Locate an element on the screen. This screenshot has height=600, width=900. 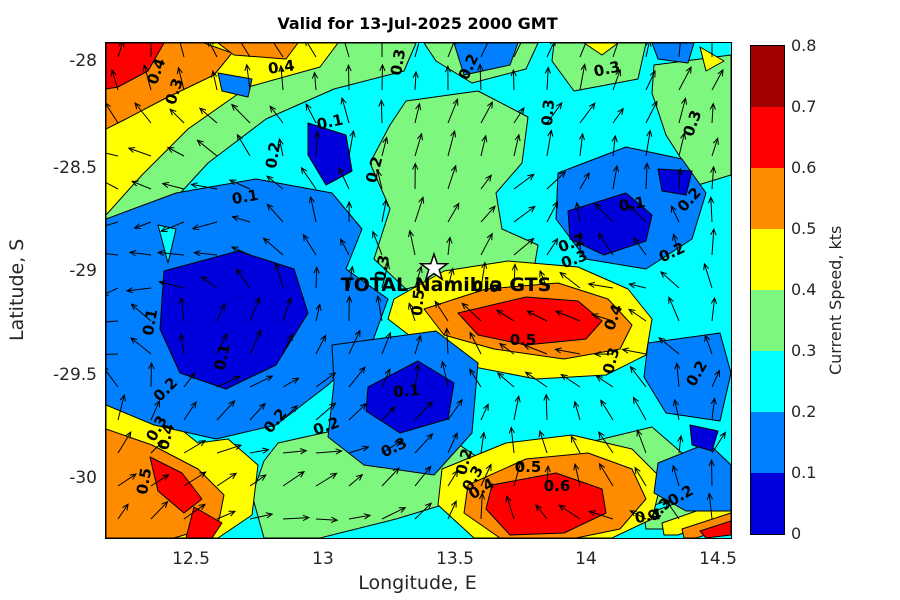
y-tick-label: -28.5 is located at coordinates (75, 168).